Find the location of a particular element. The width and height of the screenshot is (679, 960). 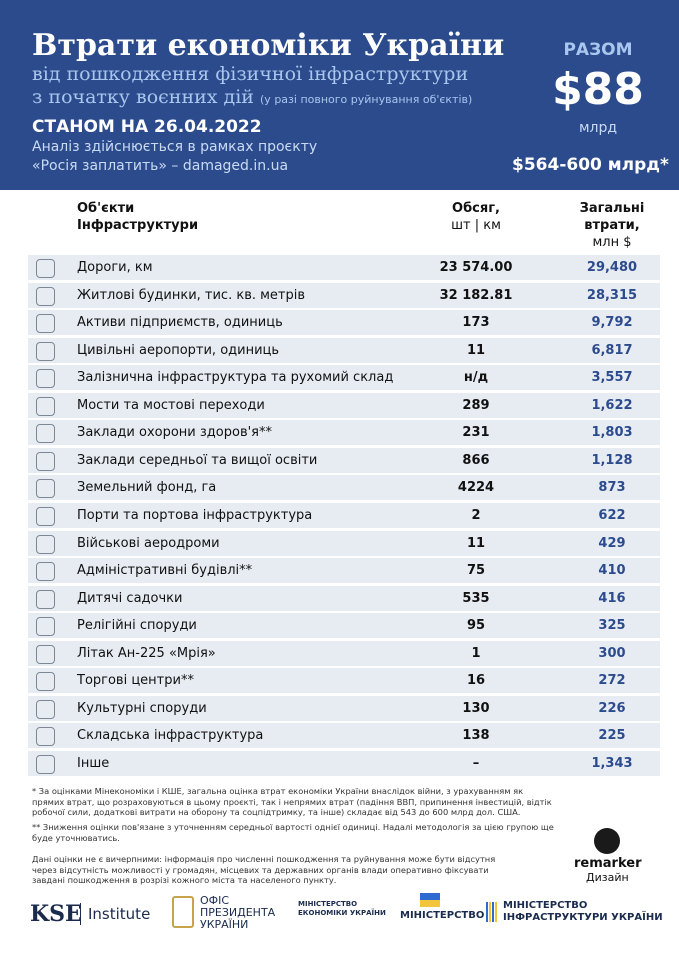

project-text: Аналіз здійснюється в рамках проєкту is located at coordinates (175, 147).